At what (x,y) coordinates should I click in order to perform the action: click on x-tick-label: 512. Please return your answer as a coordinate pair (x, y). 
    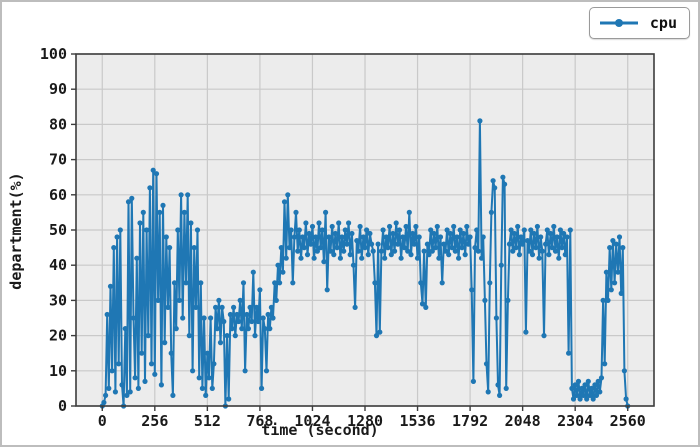
    Looking at the image, I should click on (207, 421).